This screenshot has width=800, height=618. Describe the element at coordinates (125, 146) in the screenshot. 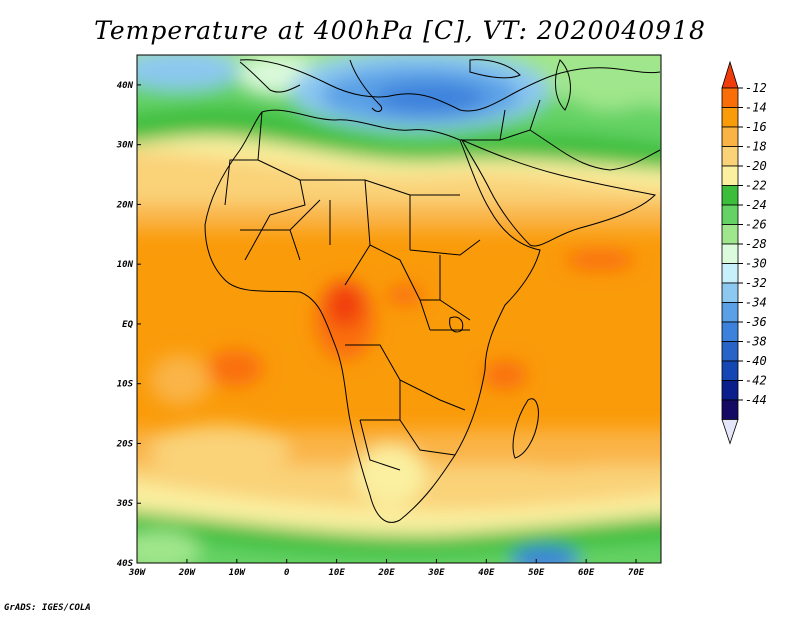

I see `lat-tick-label: 30N` at that location.